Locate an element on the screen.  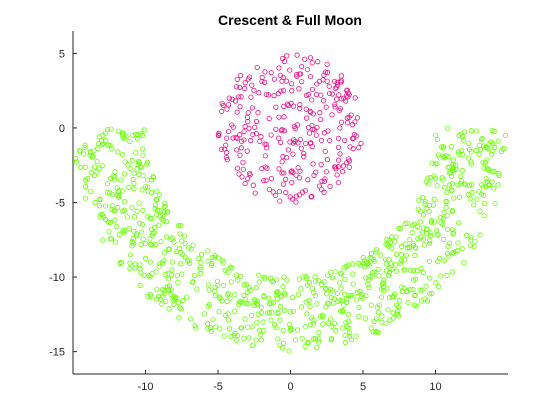
x-tick-label: 10 is located at coordinates (435, 387).